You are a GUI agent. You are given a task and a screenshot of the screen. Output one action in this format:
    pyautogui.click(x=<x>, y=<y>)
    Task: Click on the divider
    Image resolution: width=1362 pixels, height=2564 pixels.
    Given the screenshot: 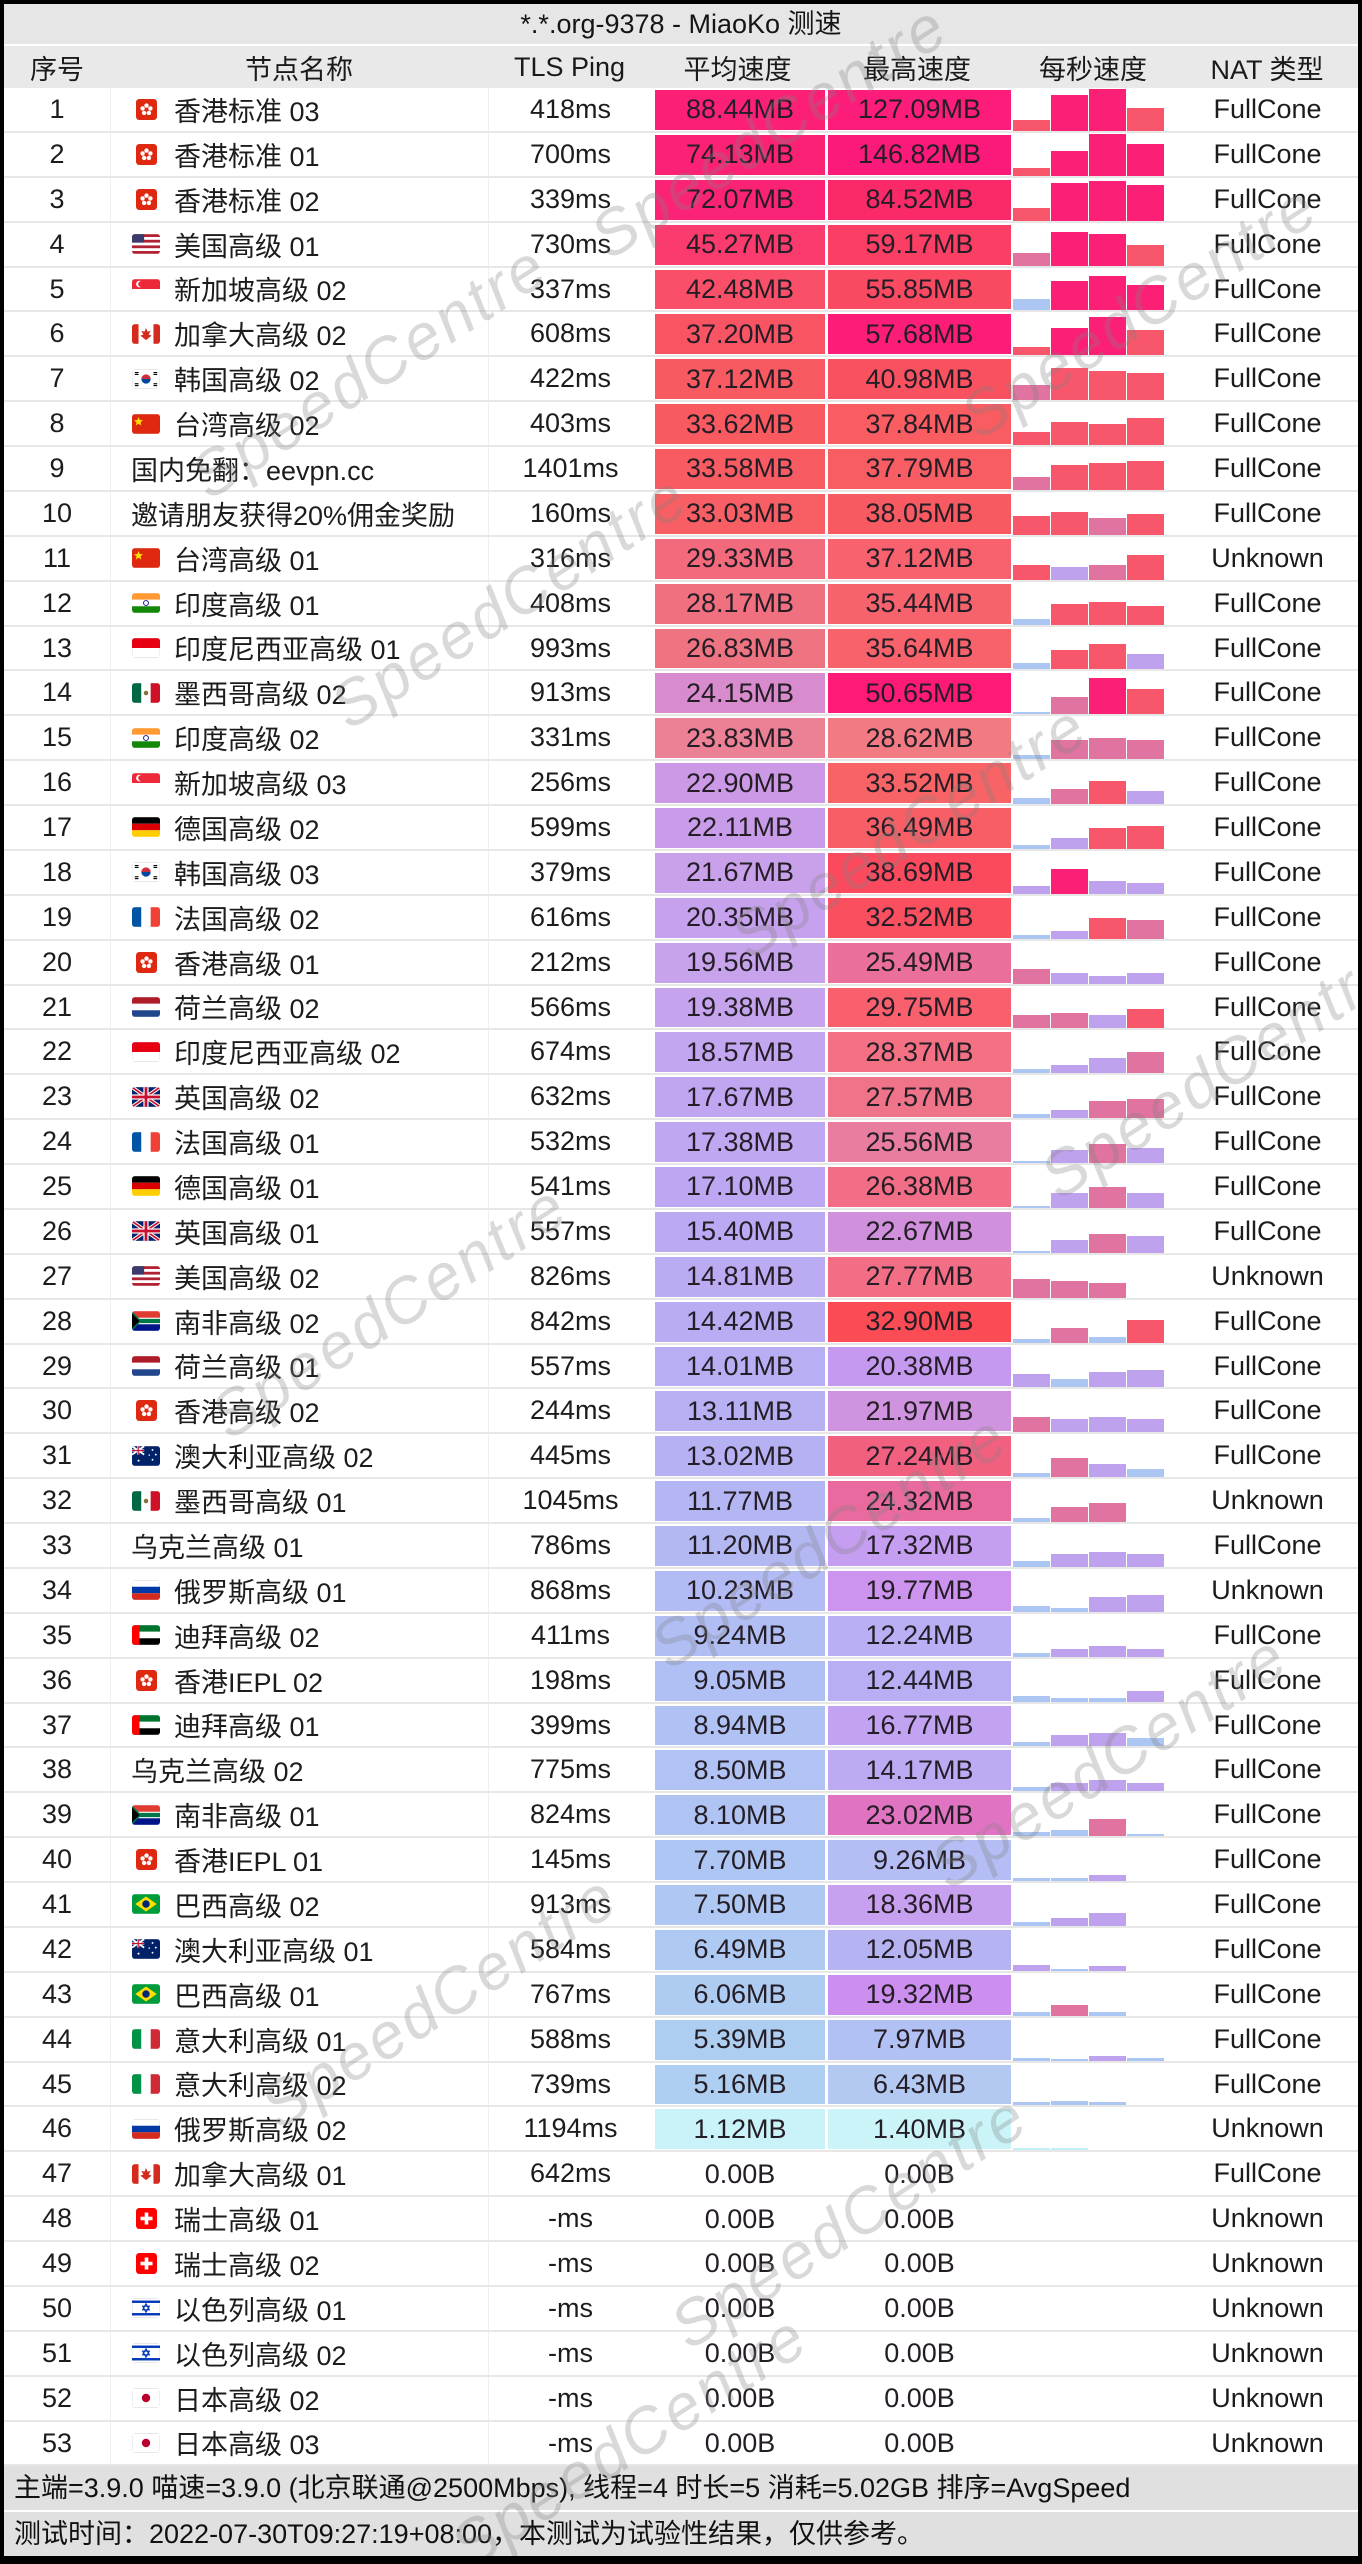 What is the action you would take?
    pyautogui.click(x=681, y=2511)
    